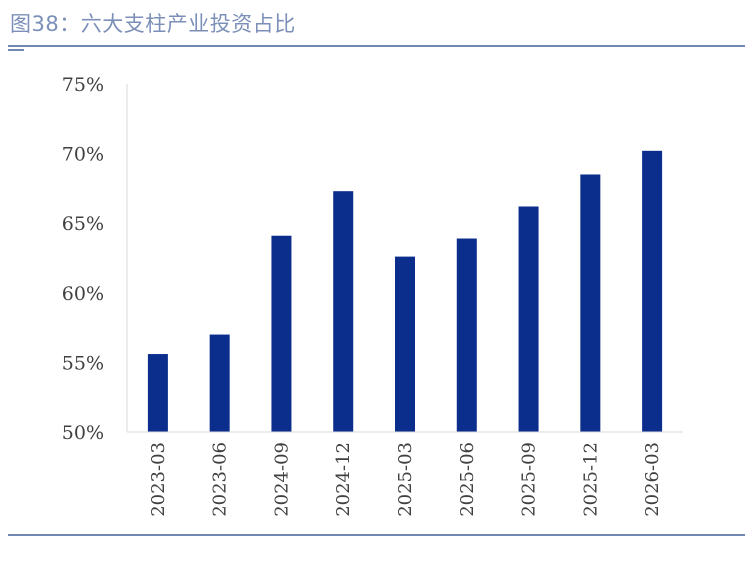 The height and width of the screenshot is (561, 745). What do you see at coordinates (529, 479) in the screenshot?
I see `x-tick-label: 2025-09` at bounding box center [529, 479].